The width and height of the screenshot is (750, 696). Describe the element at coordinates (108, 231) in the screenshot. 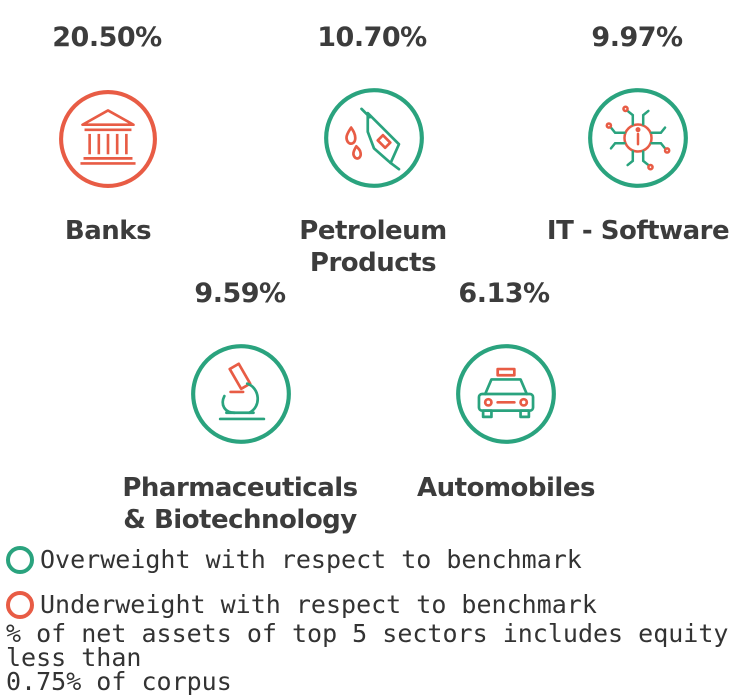

I see `sector-name: Banks` at that location.